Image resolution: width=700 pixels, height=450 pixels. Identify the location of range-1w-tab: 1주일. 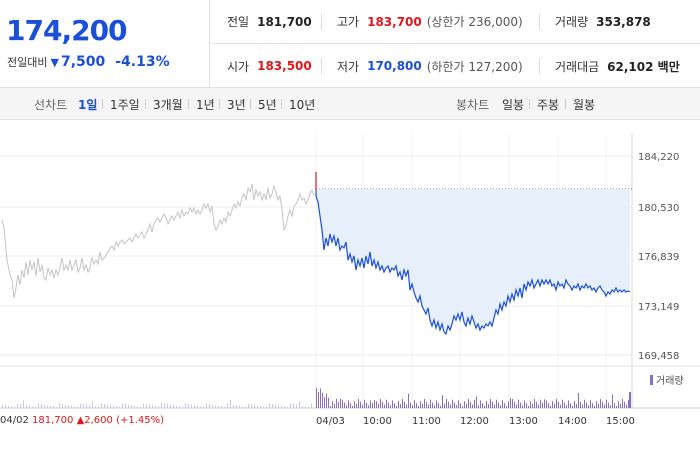
(125, 105).